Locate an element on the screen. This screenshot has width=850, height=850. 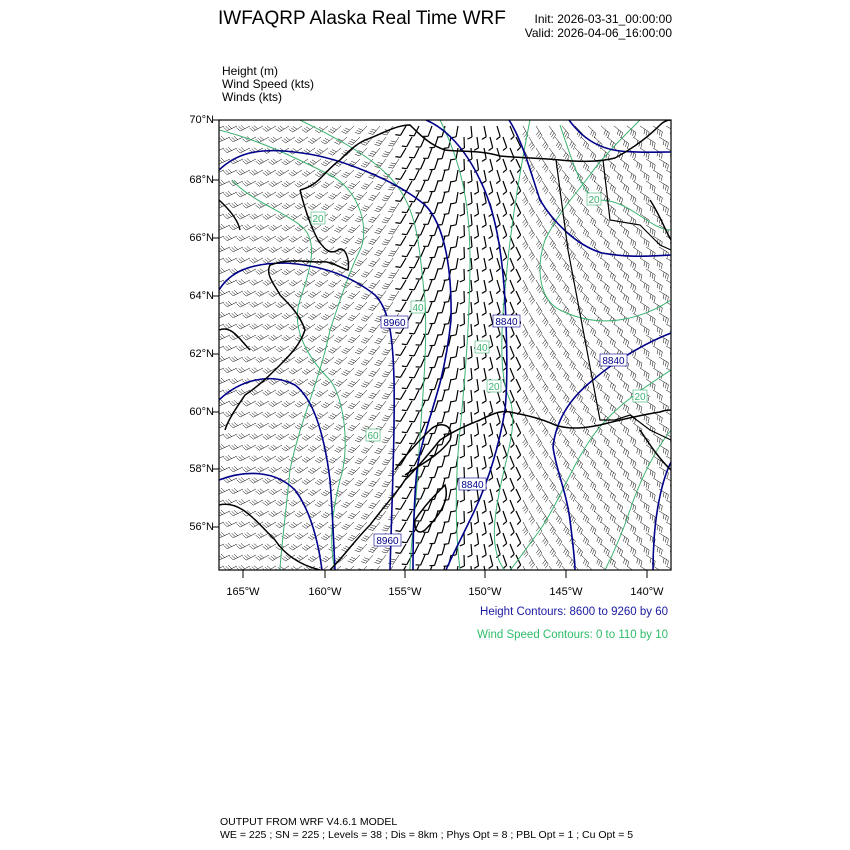
coastline is located at coordinates (500, 489).